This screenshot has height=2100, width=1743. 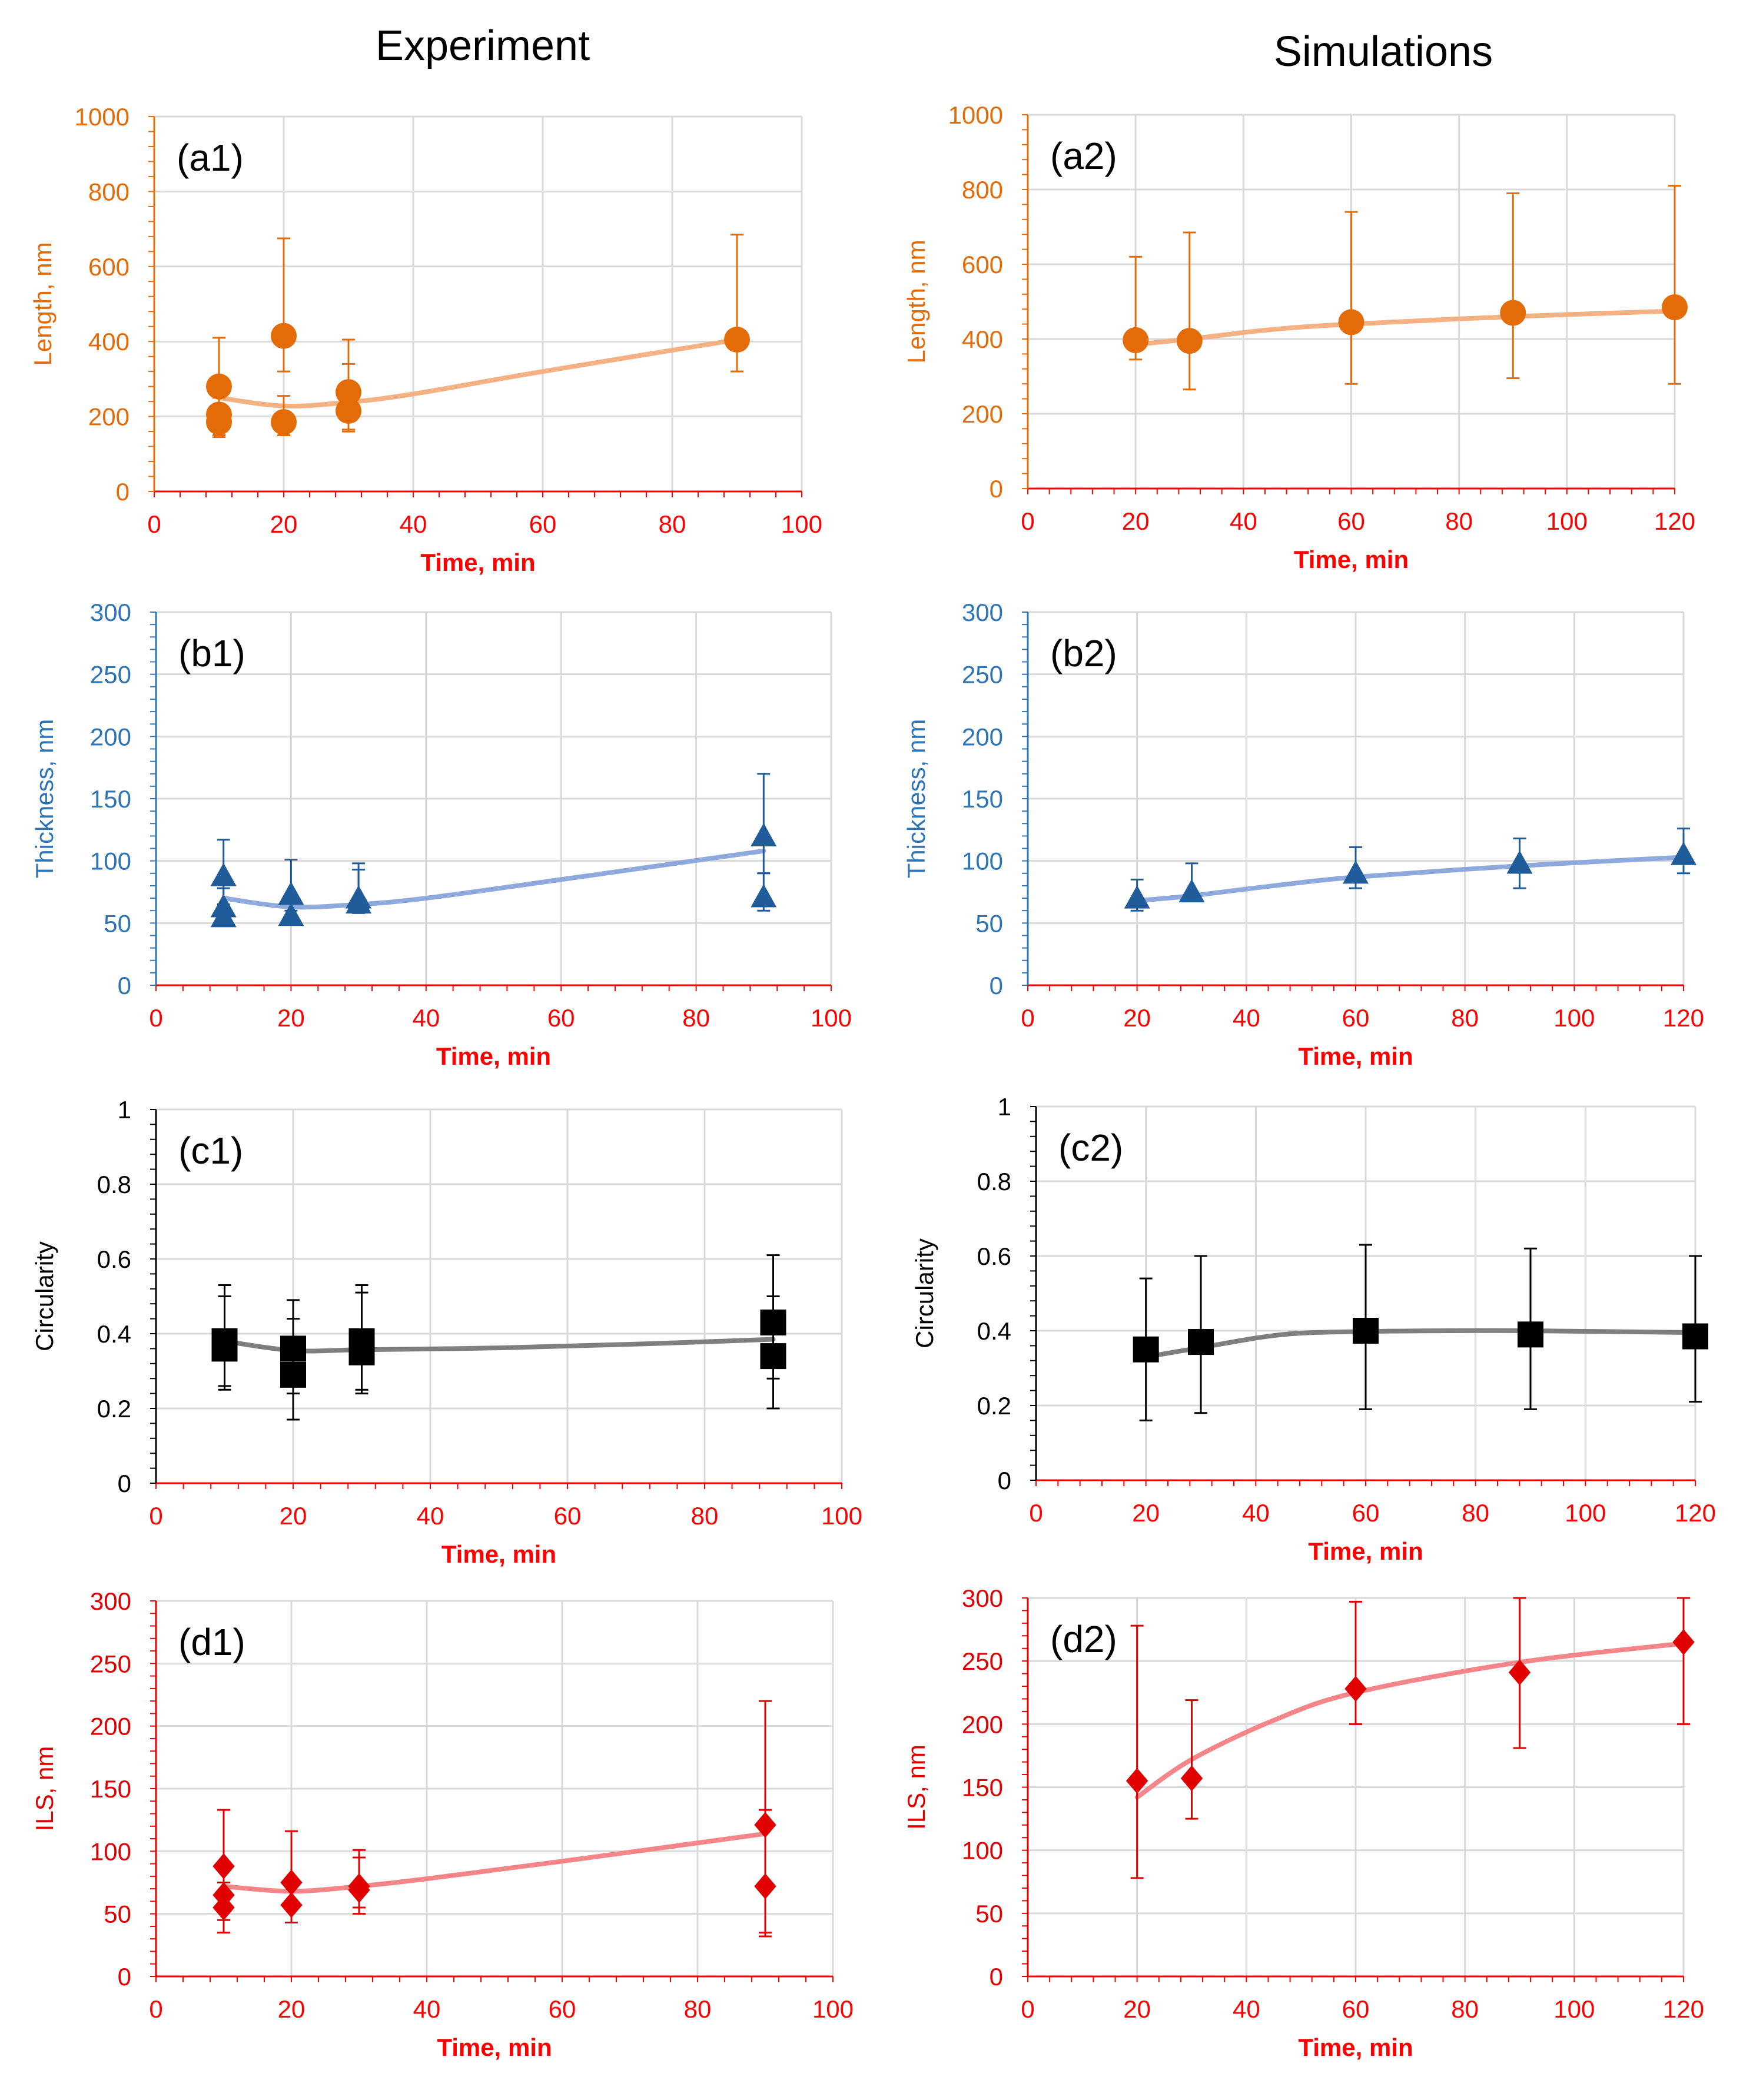 I want to click on panel-label: (d2), so click(x=1083, y=1639).